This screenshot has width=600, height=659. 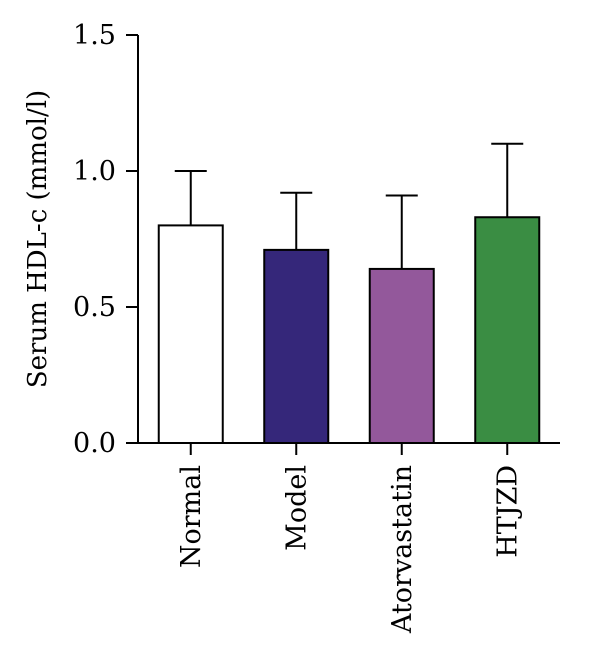 I want to click on x-tick-label: Atorvastatin, so click(x=402, y=549).